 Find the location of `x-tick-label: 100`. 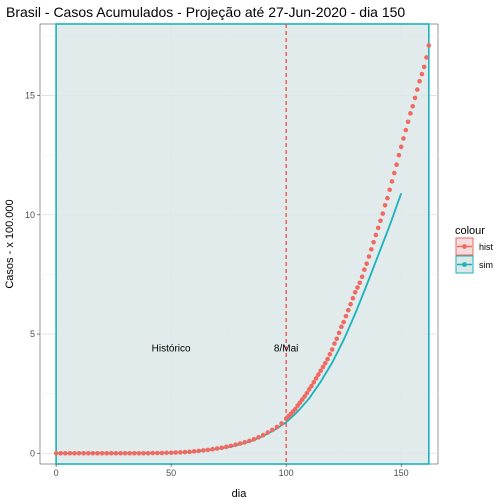

x-tick-label: 100 is located at coordinates (286, 473).